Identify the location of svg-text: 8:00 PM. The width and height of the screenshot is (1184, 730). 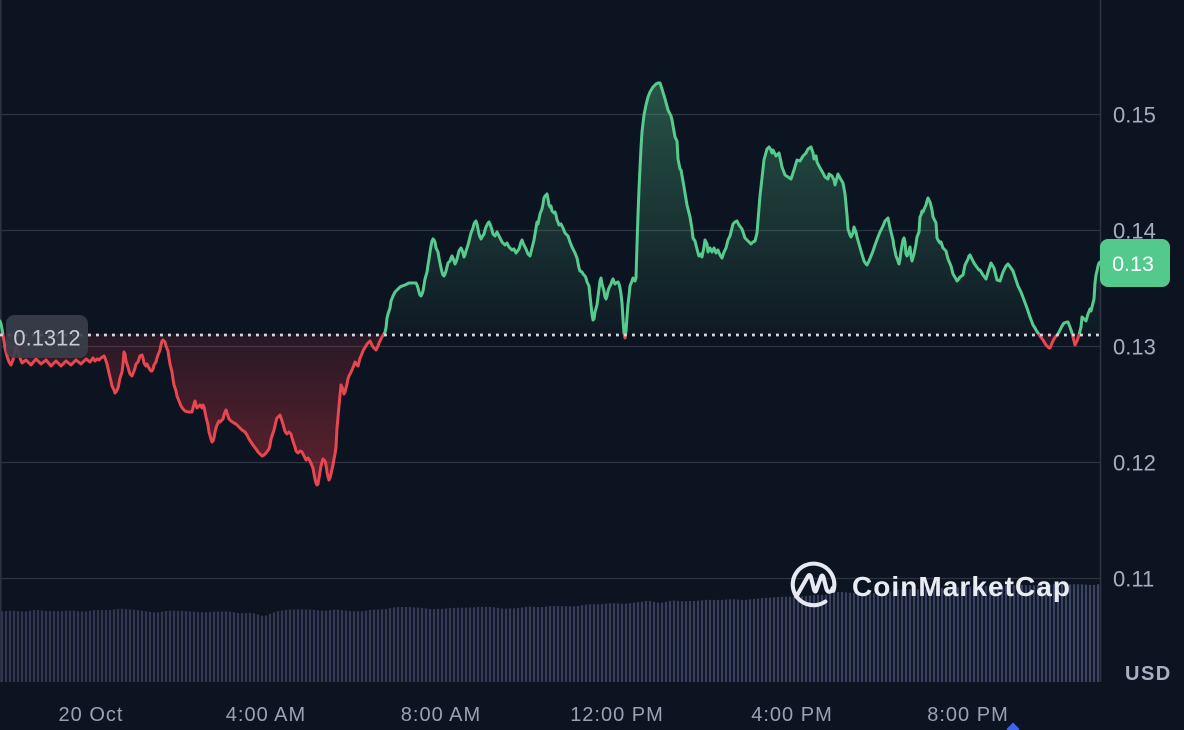
(967, 715).